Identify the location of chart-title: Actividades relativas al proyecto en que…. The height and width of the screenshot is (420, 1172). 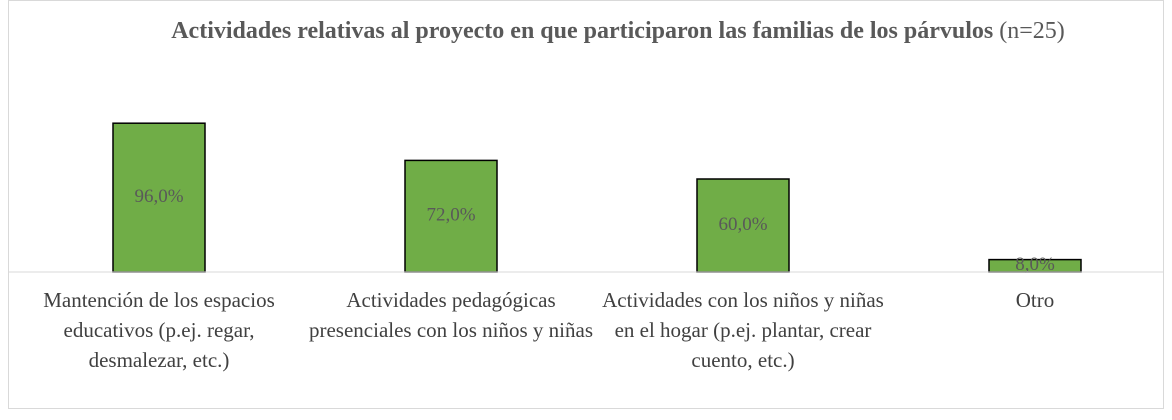
(582, 31).